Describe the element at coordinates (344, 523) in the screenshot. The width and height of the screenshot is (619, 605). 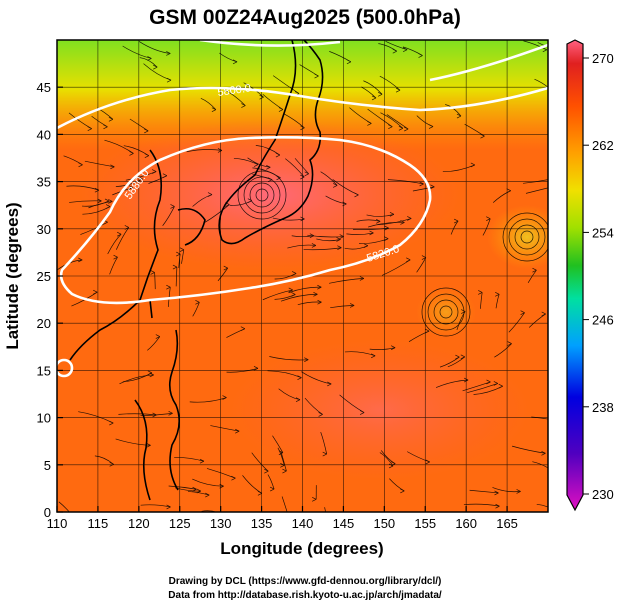
I see `x-tick-label: 145` at that location.